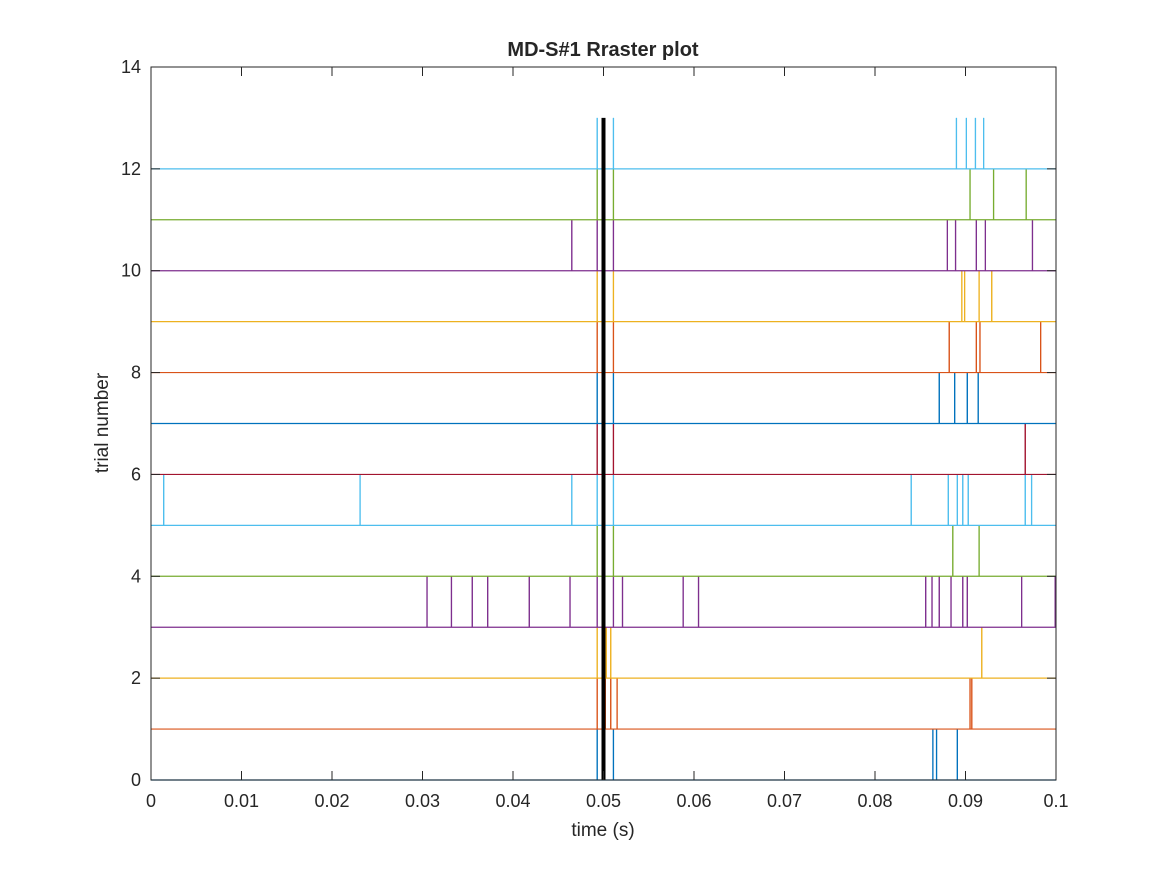 The height and width of the screenshot is (875, 1167). What do you see at coordinates (136, 373) in the screenshot?
I see `y-tick-label: 8` at bounding box center [136, 373].